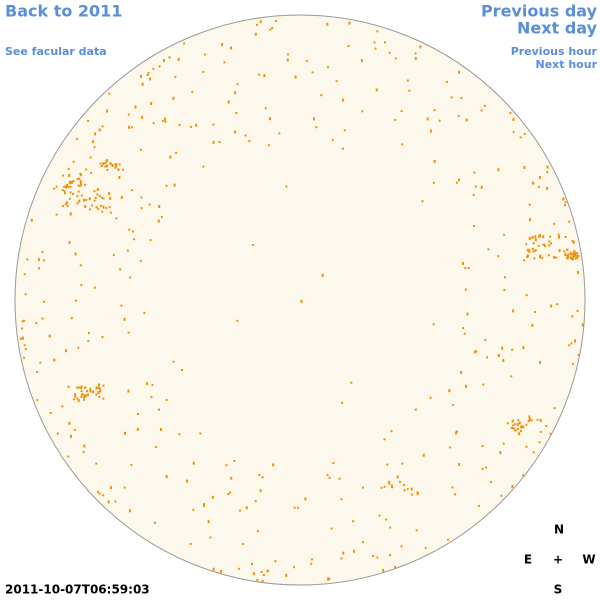 This screenshot has height=600, width=600. Describe the element at coordinates (567, 64) in the screenshot. I see `next-hour-link: Next hour` at that location.